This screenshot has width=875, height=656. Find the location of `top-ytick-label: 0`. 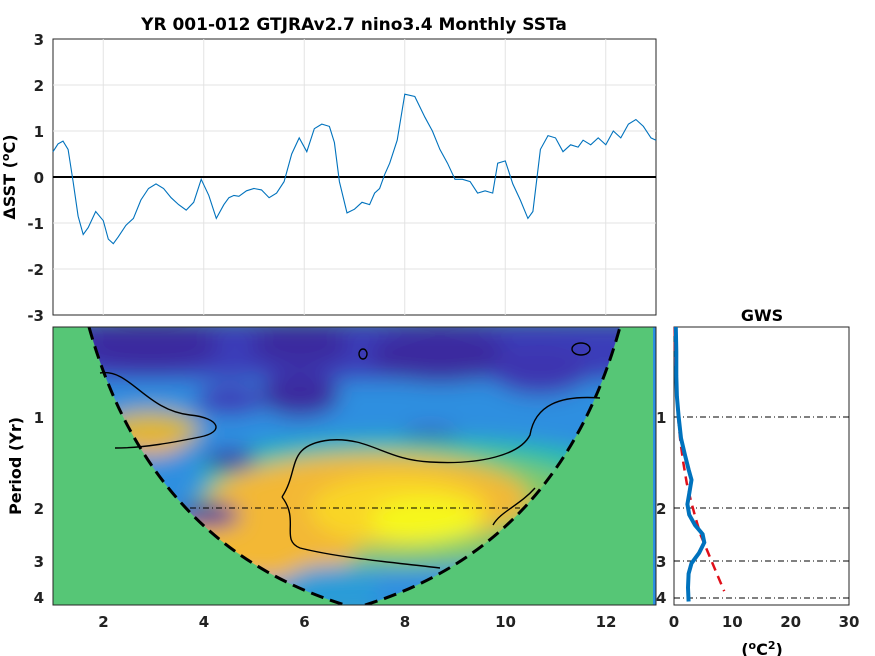

top-ytick-label: 0 is located at coordinates (39, 178).